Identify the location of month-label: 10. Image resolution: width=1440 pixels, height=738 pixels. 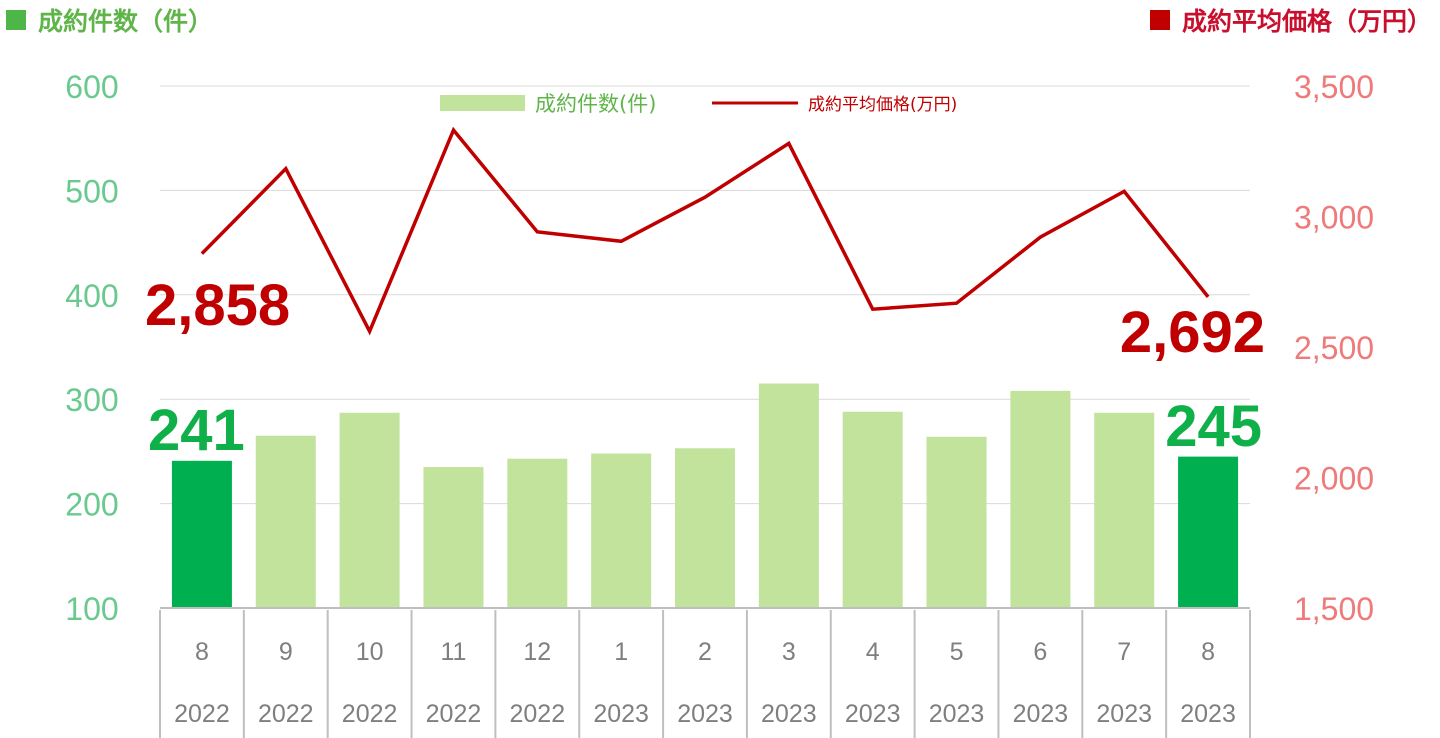
(370, 652).